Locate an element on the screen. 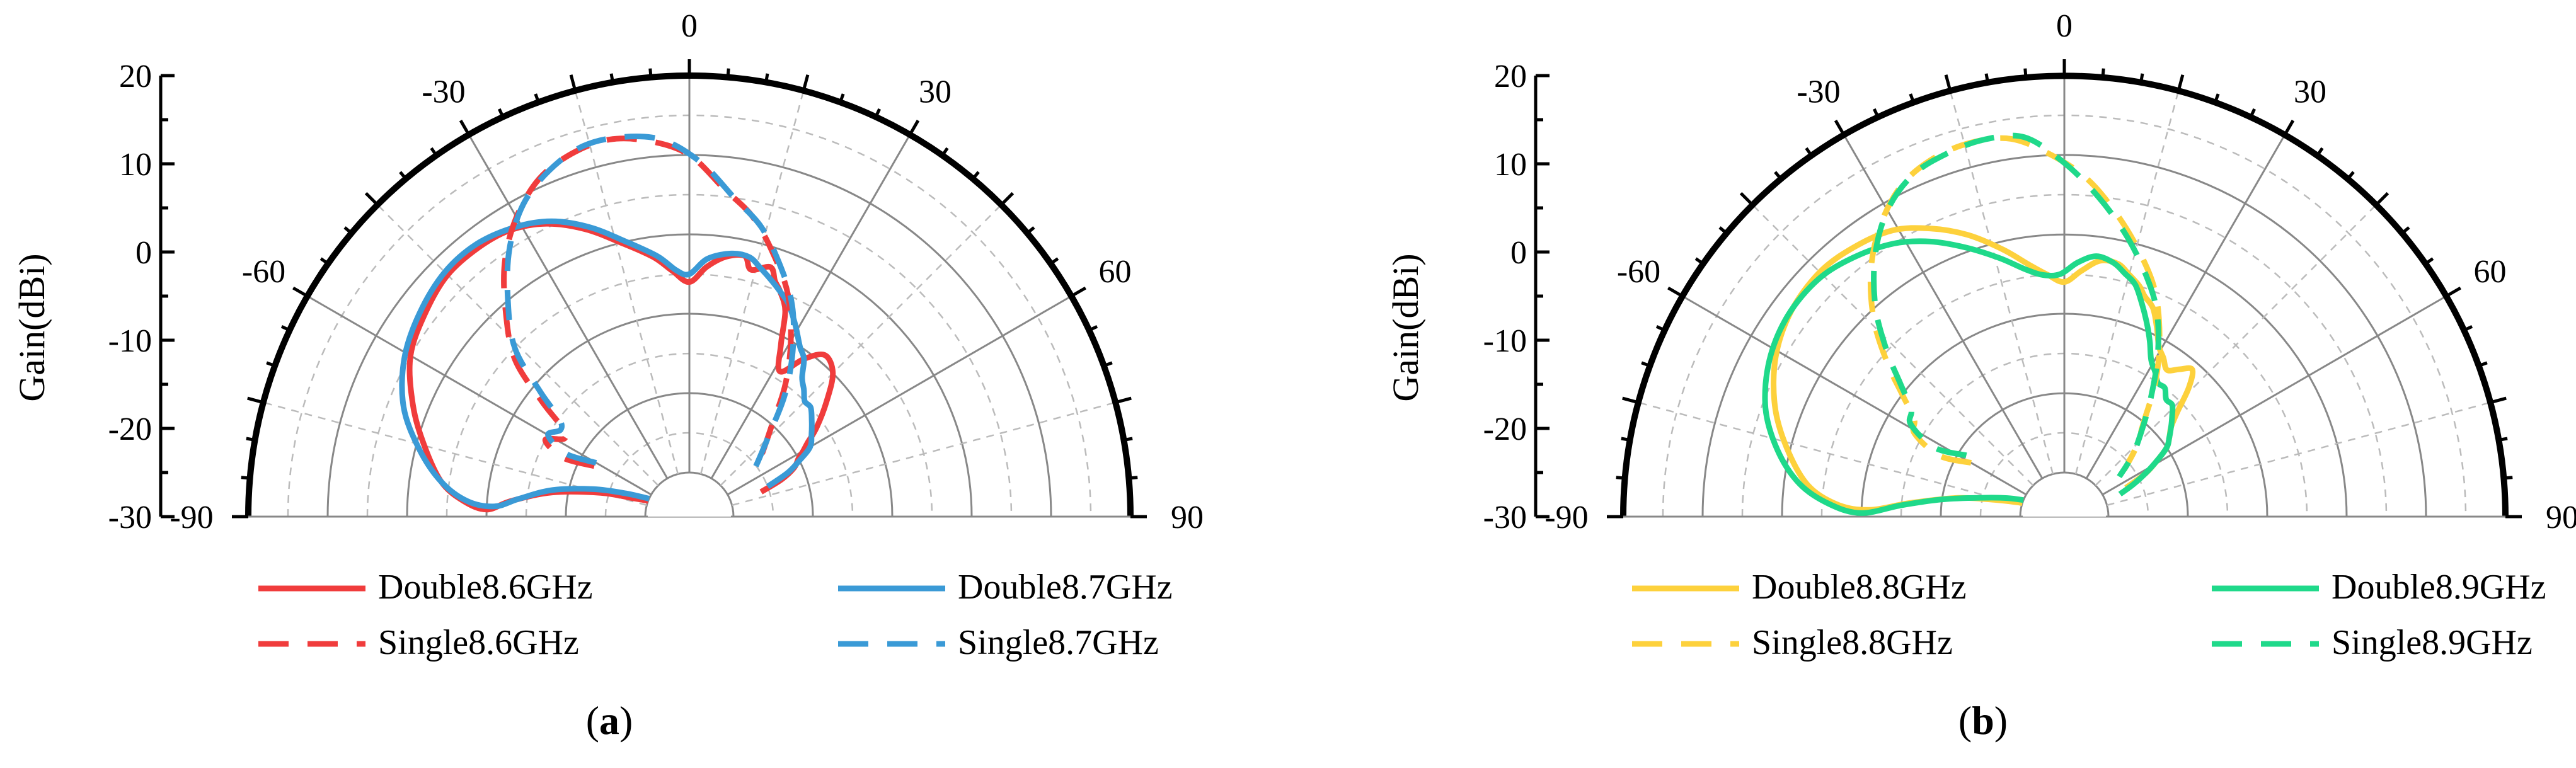 The height and width of the screenshot is (768, 2576). legend-item: Single8.6GHz is located at coordinates (418, 642).